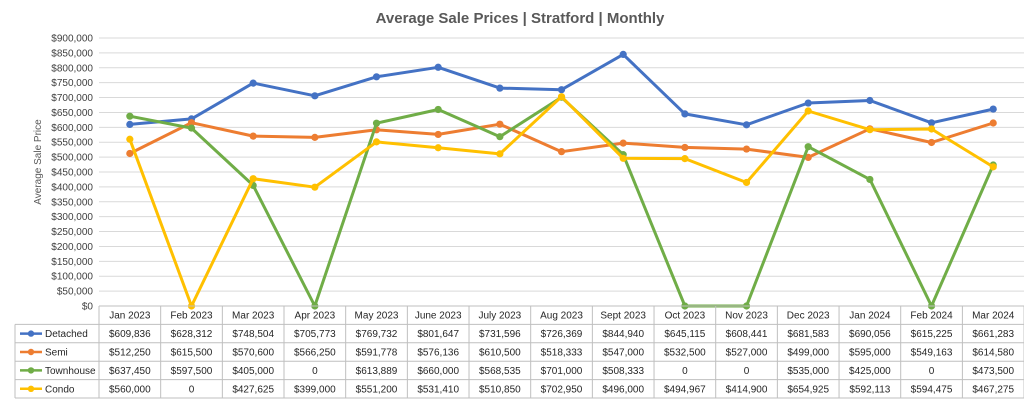 The height and width of the screenshot is (402, 1024). Describe the element at coordinates (192, 389) in the screenshot. I see `data-label-condo: 0` at that location.